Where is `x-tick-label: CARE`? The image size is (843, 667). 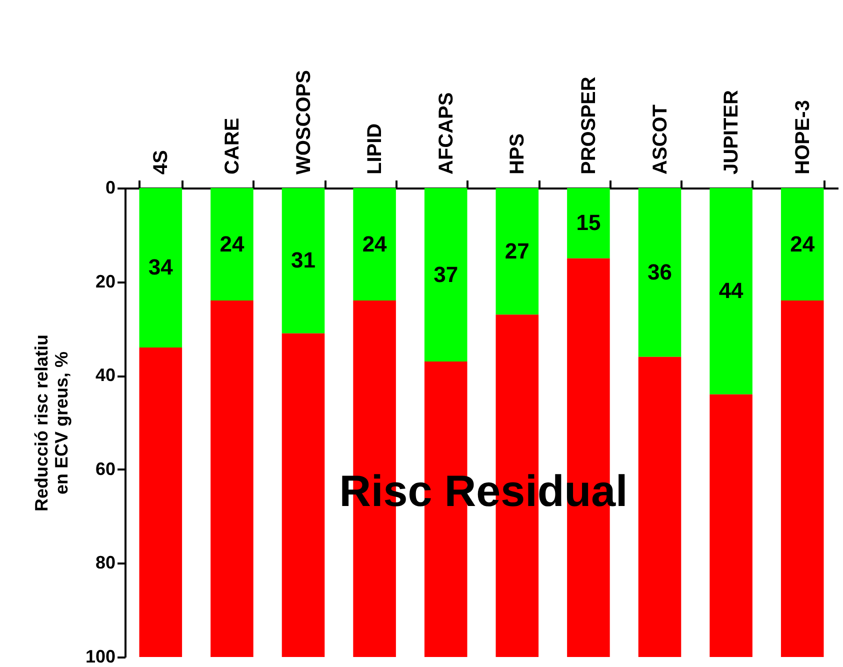
x-tick-label: CARE is located at coordinates (232, 146).